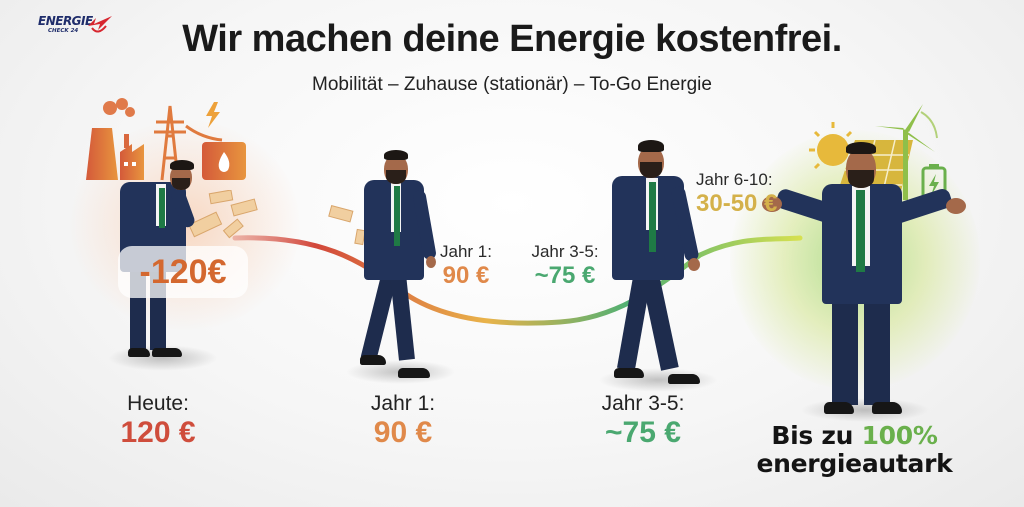 The image size is (1024, 507). What do you see at coordinates (906, 152) in the screenshot?
I see `wind-turbine-icon` at bounding box center [906, 152].